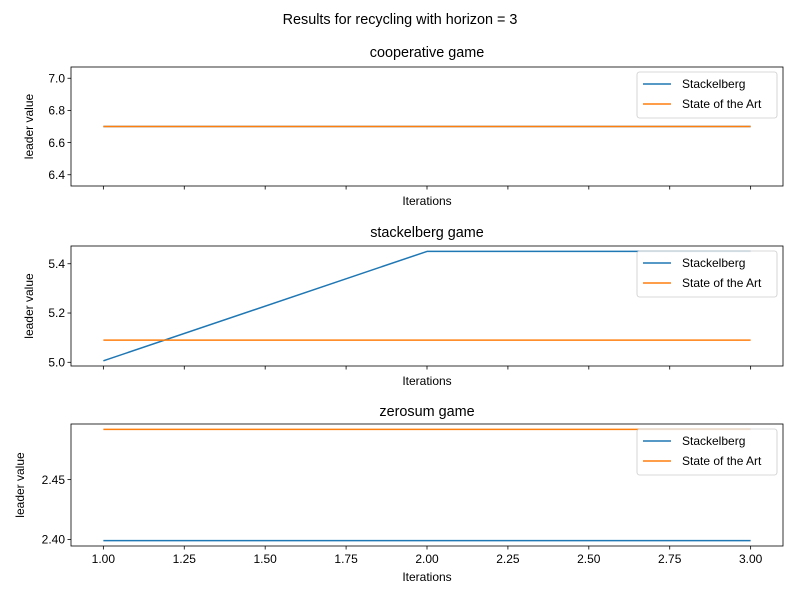 This screenshot has height=605, width=800. What do you see at coordinates (426, 412) in the screenshot?
I see `subplot-title: zerosum game` at bounding box center [426, 412].